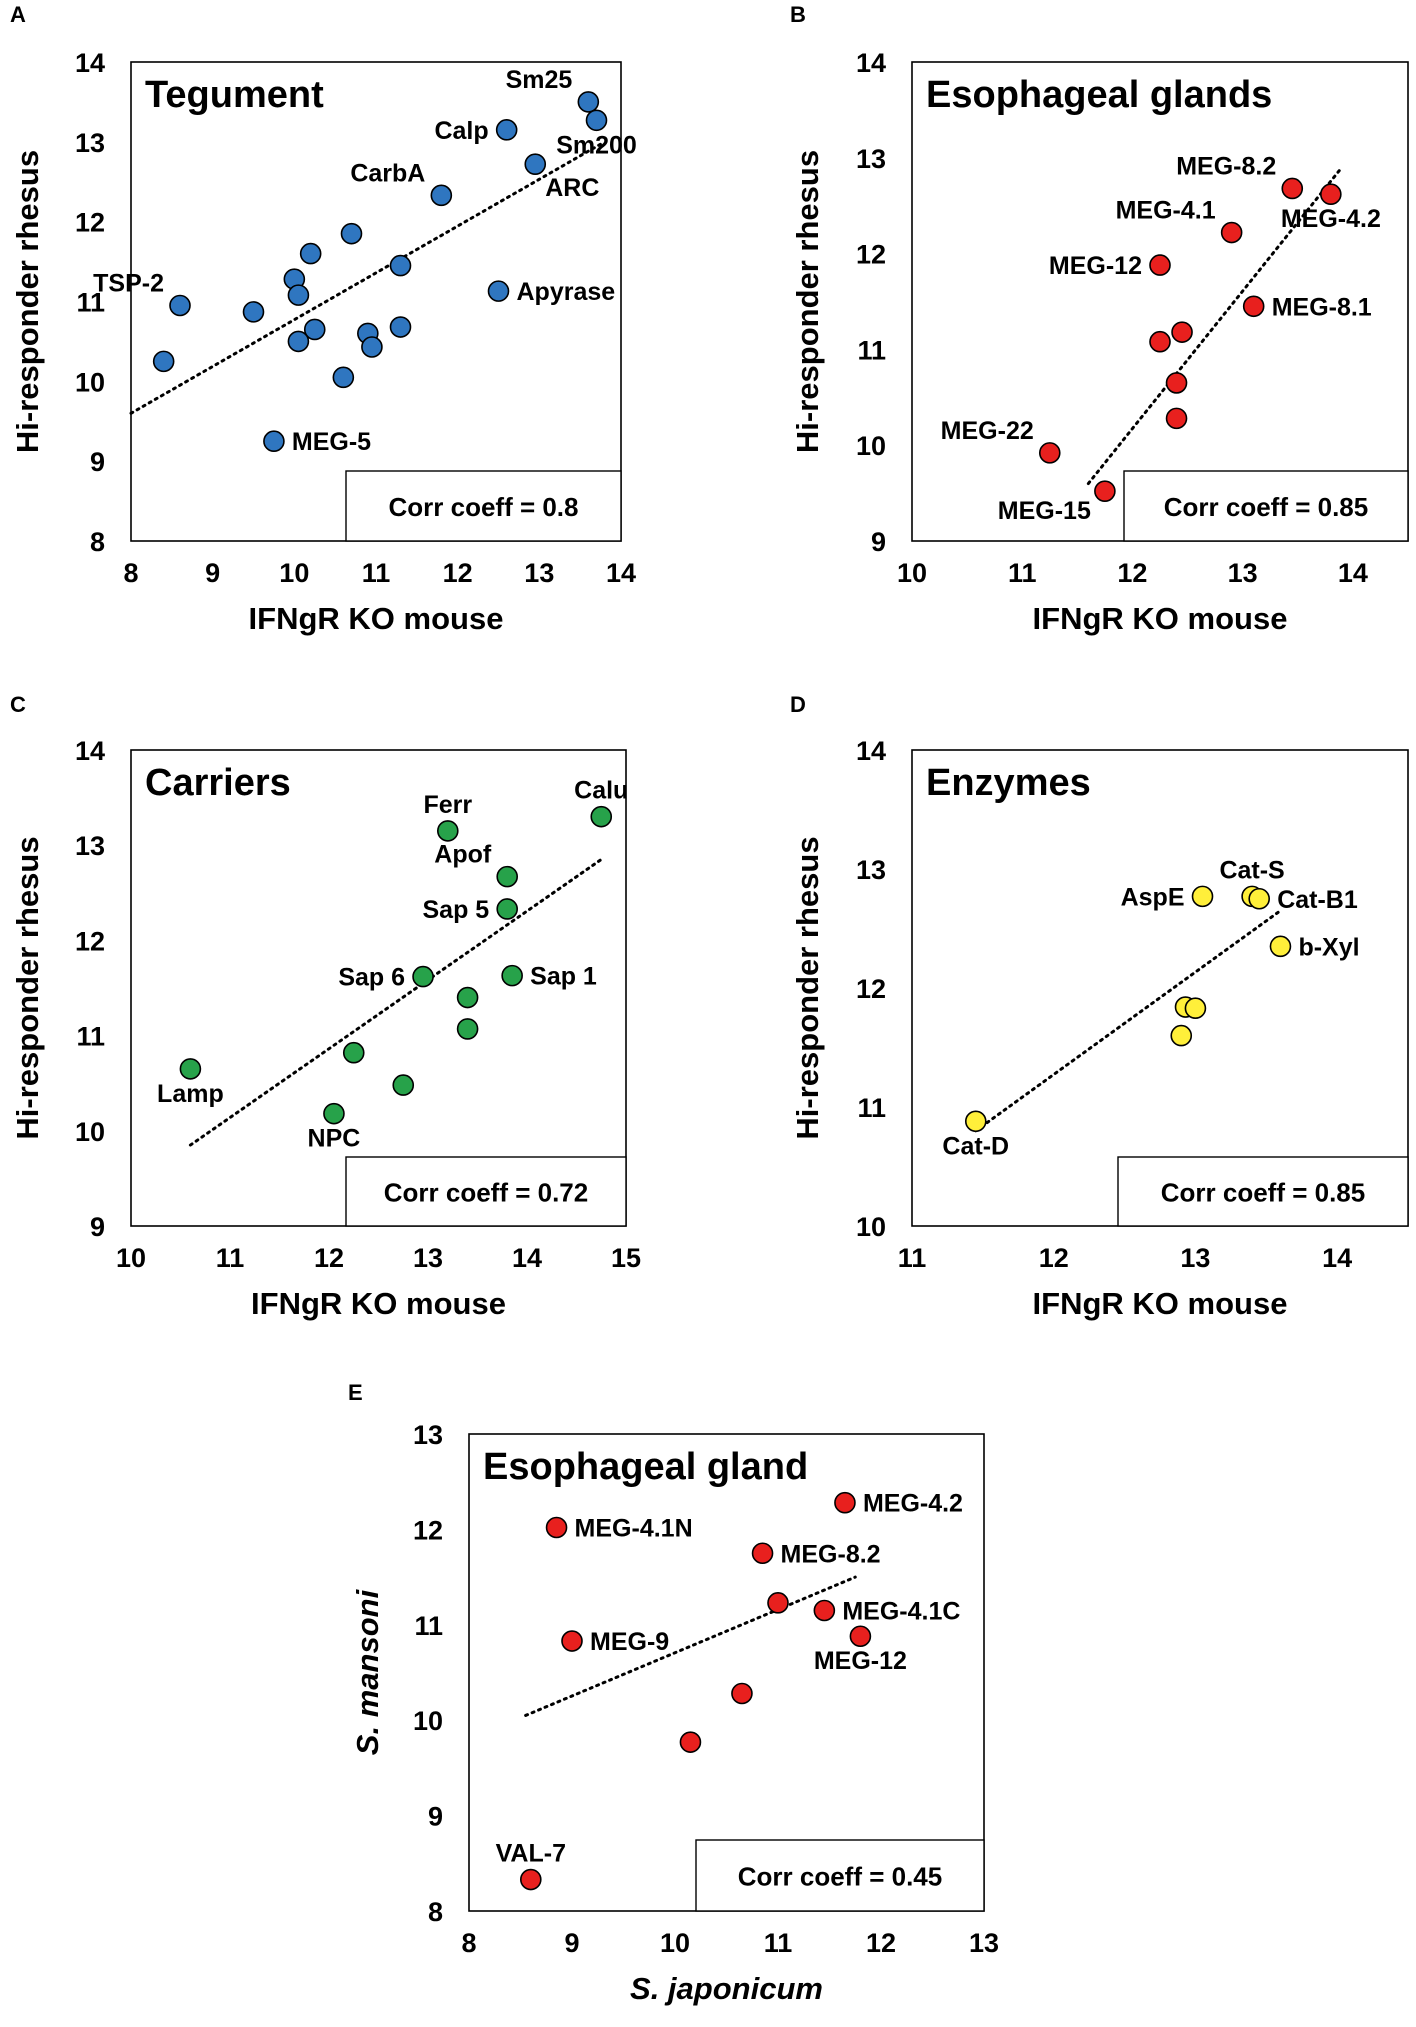  What do you see at coordinates (975, 1146) in the screenshot?
I see `point-label: Cat-D` at bounding box center [975, 1146].